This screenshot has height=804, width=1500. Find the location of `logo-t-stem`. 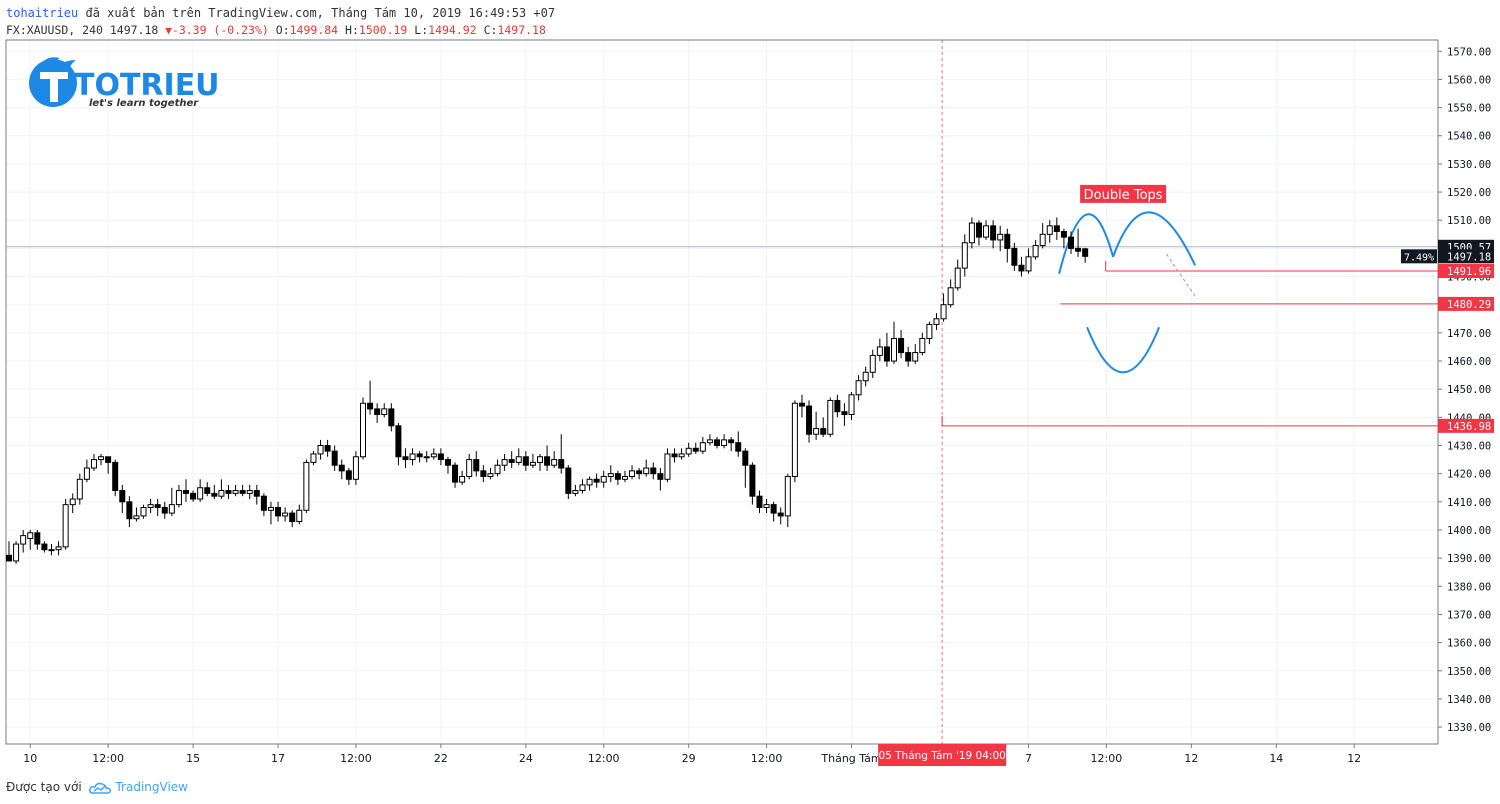

logo-t-stem is located at coordinates (54, 87).